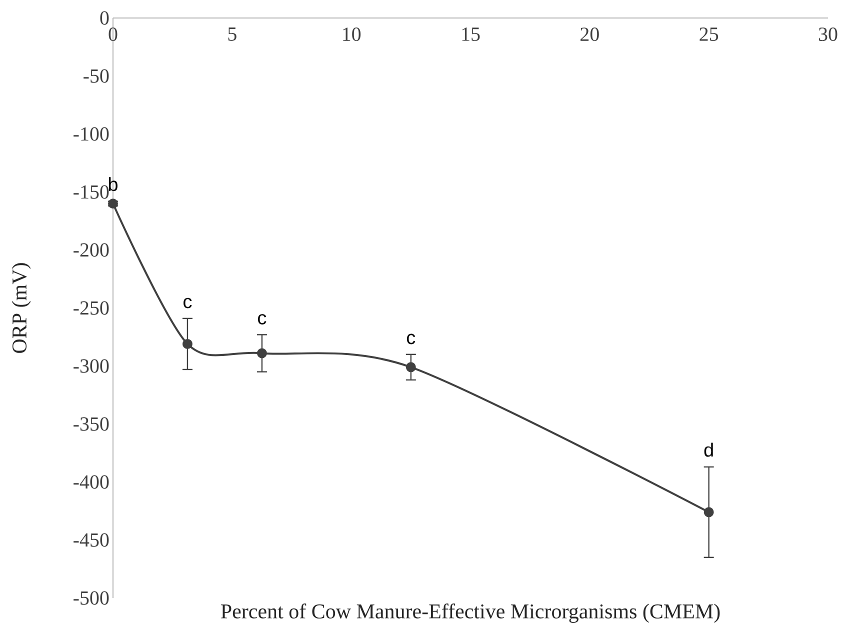 Image resolution: width=844 pixels, height=632 pixels. Describe the element at coordinates (96, 76) in the screenshot. I see `y-tick-label: -50` at that location.